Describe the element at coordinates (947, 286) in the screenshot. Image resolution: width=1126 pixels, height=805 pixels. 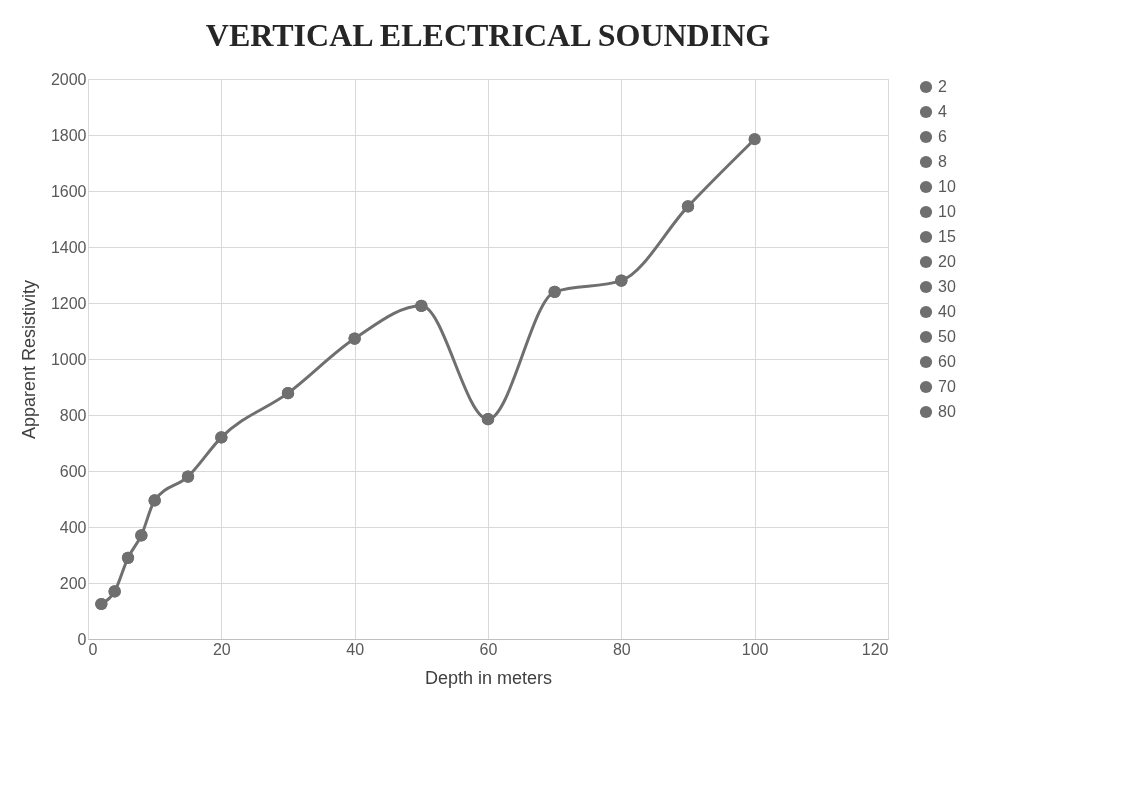
I see `legend-label: 30` at that location.